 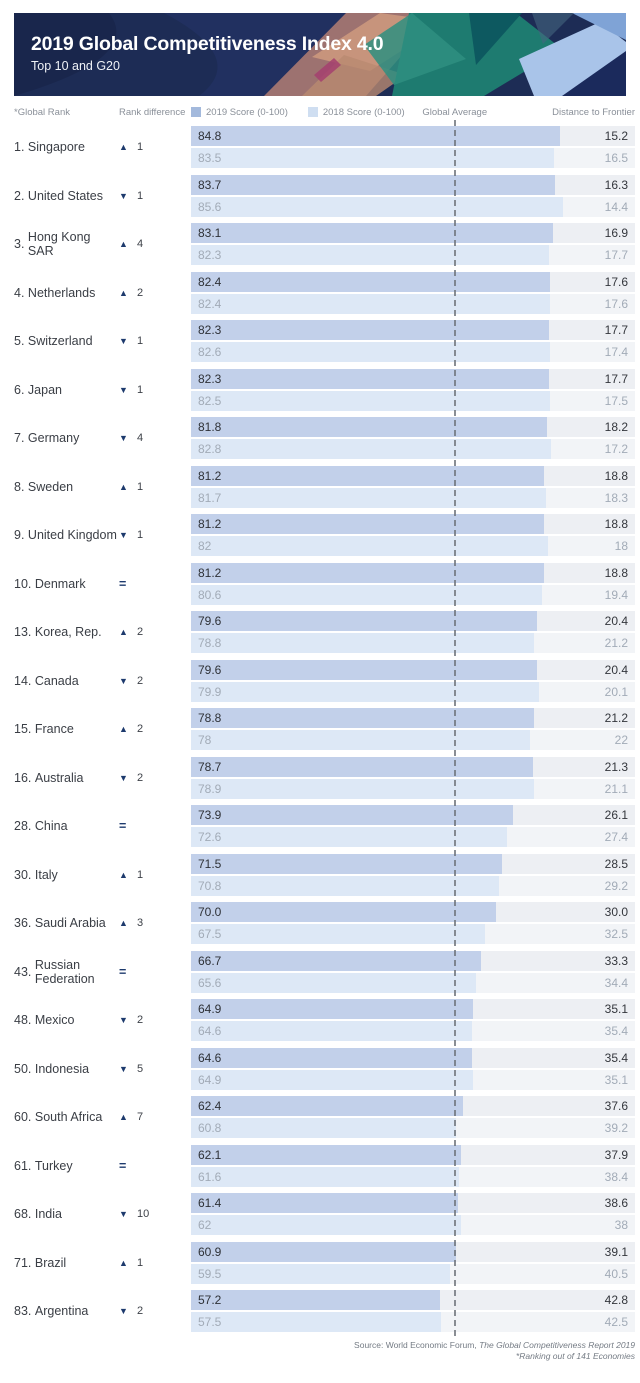 What do you see at coordinates (66, 875) in the screenshot?
I see `country-label: 30. Italy` at bounding box center [66, 875].